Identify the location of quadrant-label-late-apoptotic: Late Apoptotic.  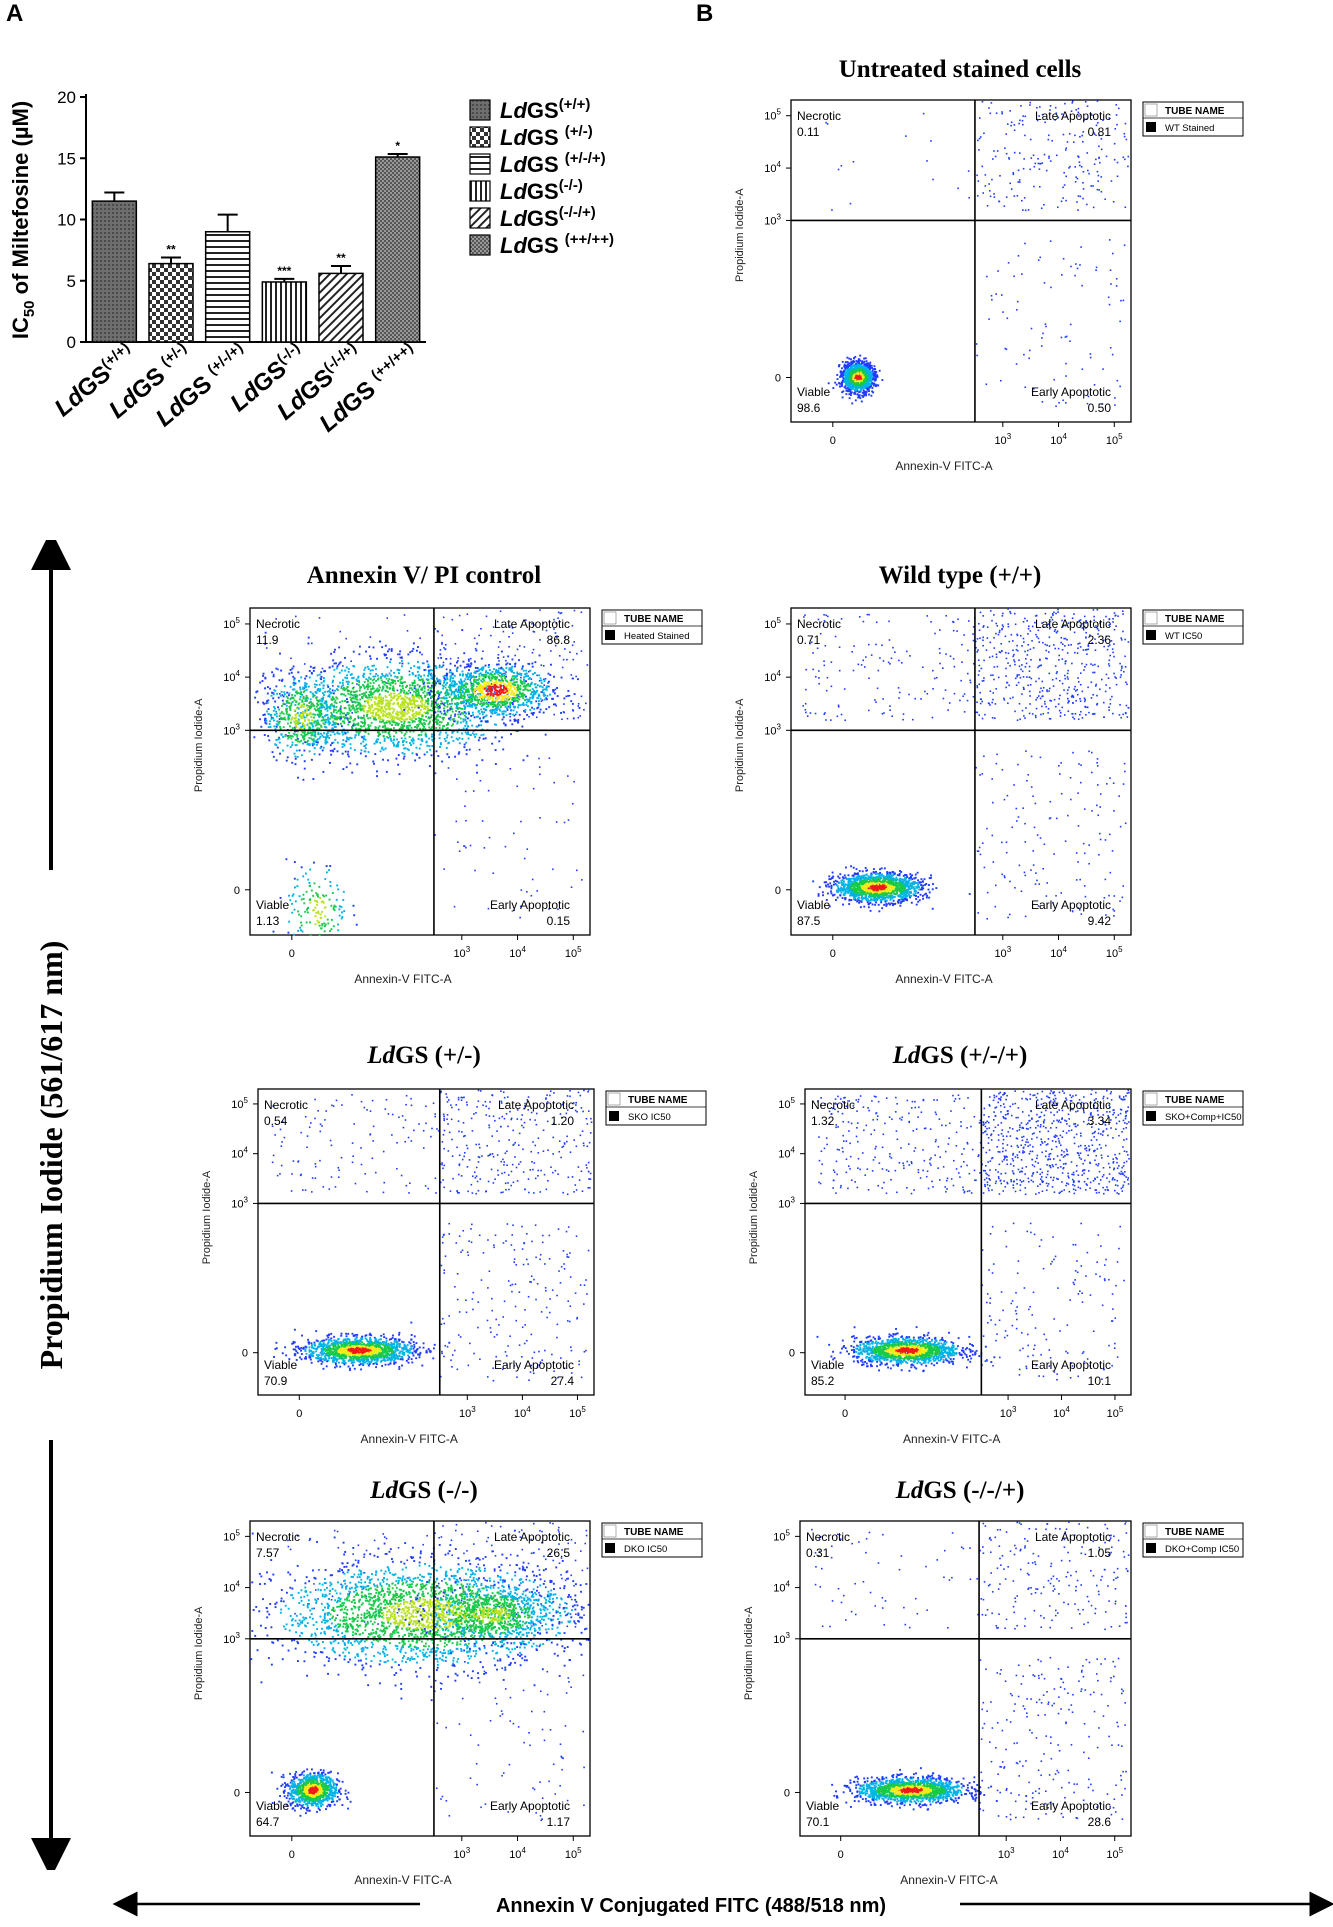
(1073, 116).